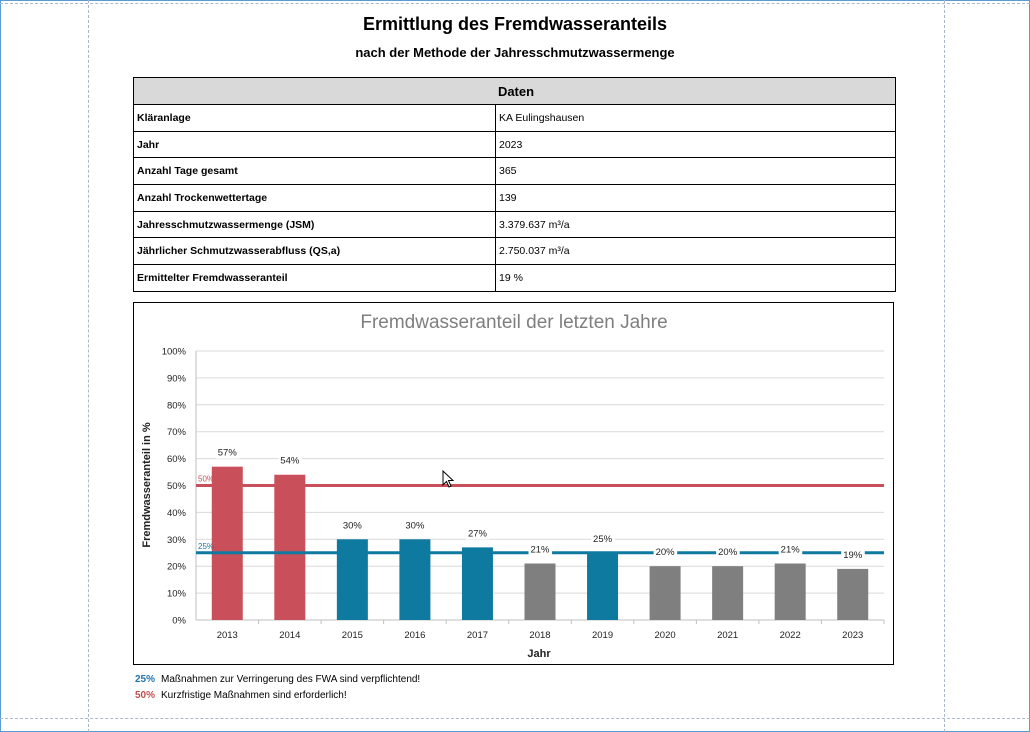 This screenshot has height=732, width=1030. I want to click on data-label: 27%, so click(478, 533).